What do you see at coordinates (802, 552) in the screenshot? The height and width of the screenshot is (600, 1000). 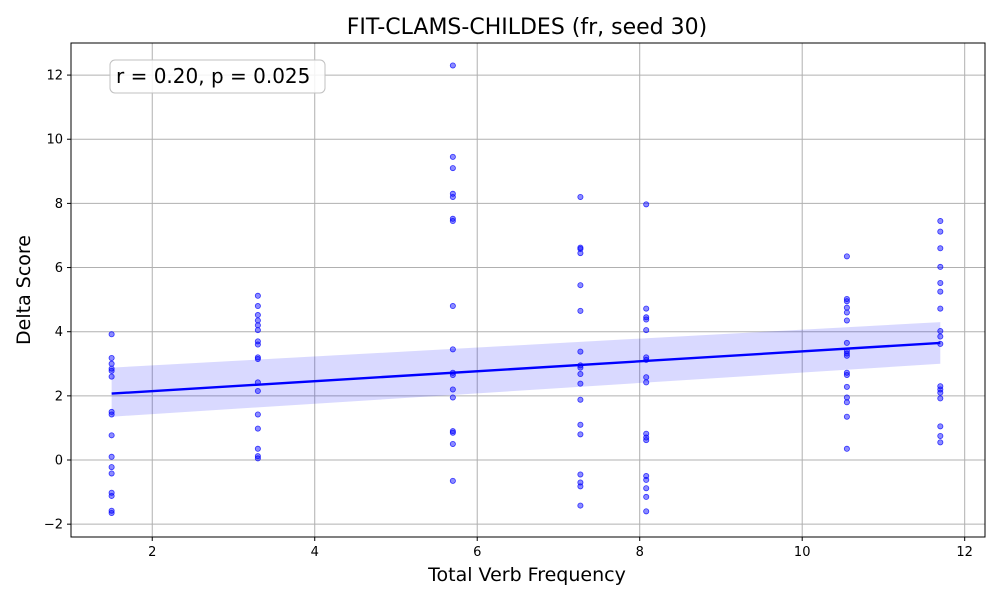 I see `x-tick-label: 10` at bounding box center [802, 552].